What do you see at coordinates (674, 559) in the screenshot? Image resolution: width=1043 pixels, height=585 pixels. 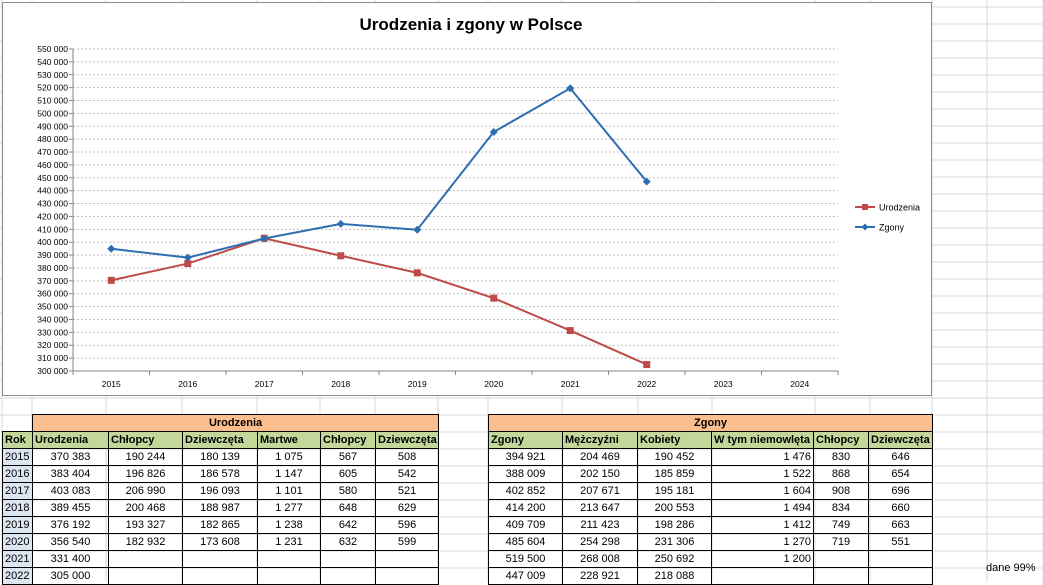 I see `table-cell: 250 692` at bounding box center [674, 559].